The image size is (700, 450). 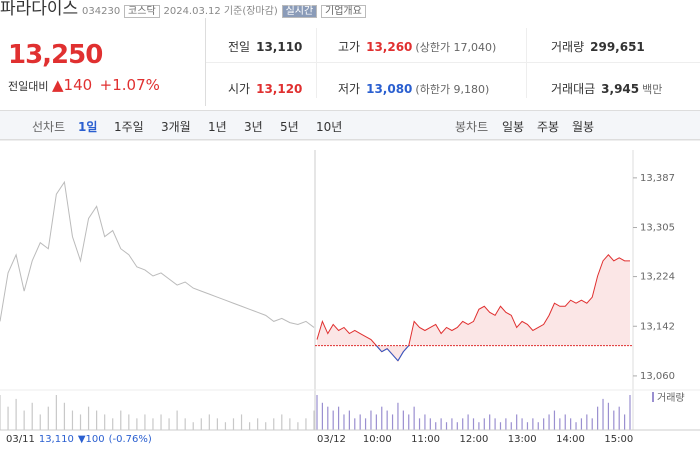 I want to click on y-tick-label: 13,142, so click(x=657, y=326).